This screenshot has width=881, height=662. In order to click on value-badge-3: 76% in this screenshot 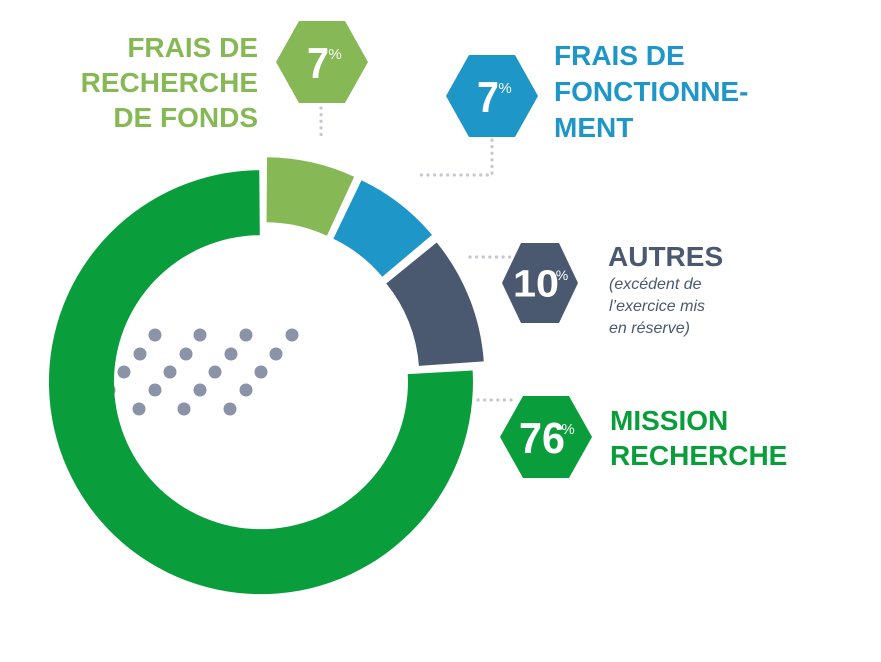, I will do `click(546, 437)`.